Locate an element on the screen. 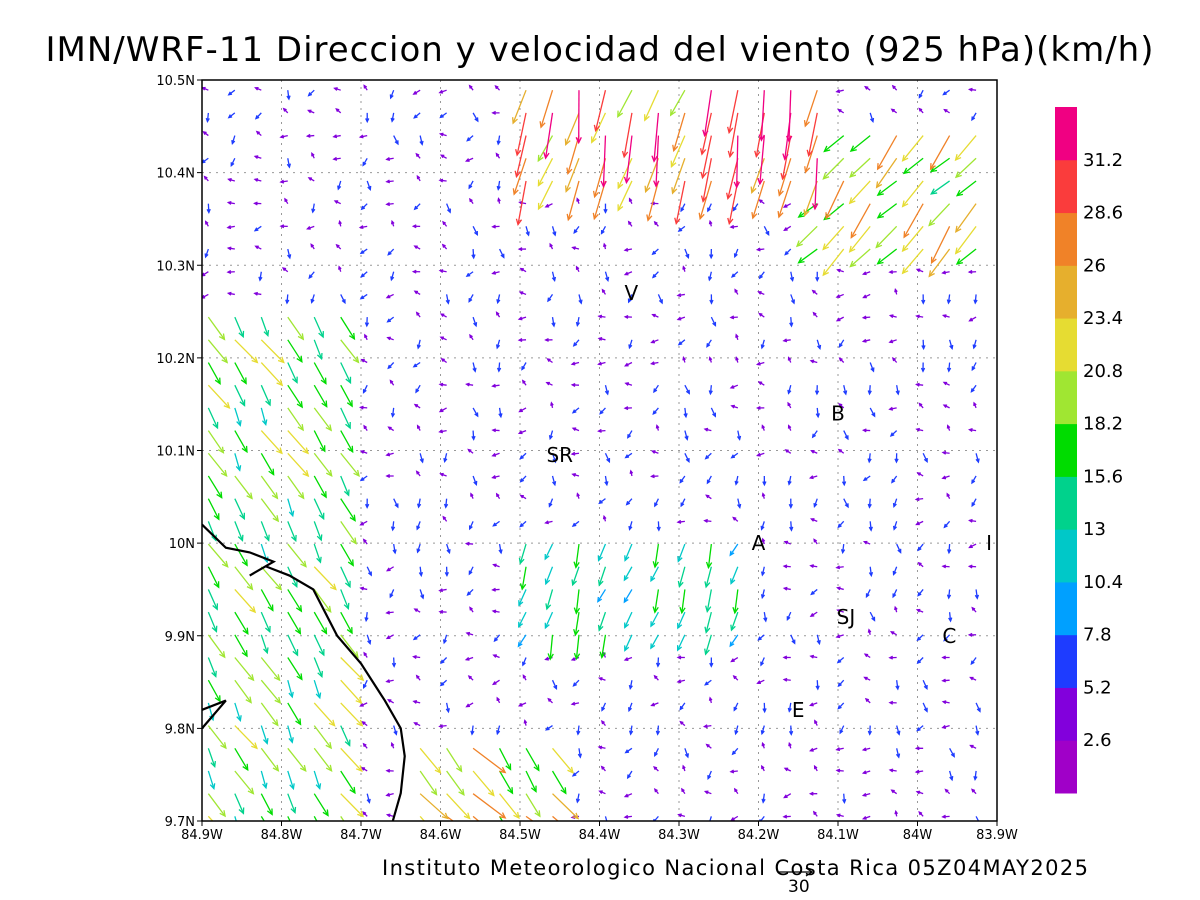 This screenshot has height=900, width=1200. y-tick-label: 9.9N is located at coordinates (180, 637).